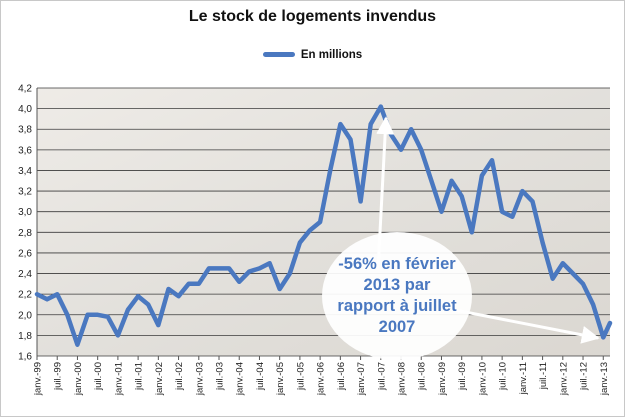 The height and width of the screenshot is (417, 625). Describe the element at coordinates (278, 55) in the screenshot. I see `legend-swatch` at that location.